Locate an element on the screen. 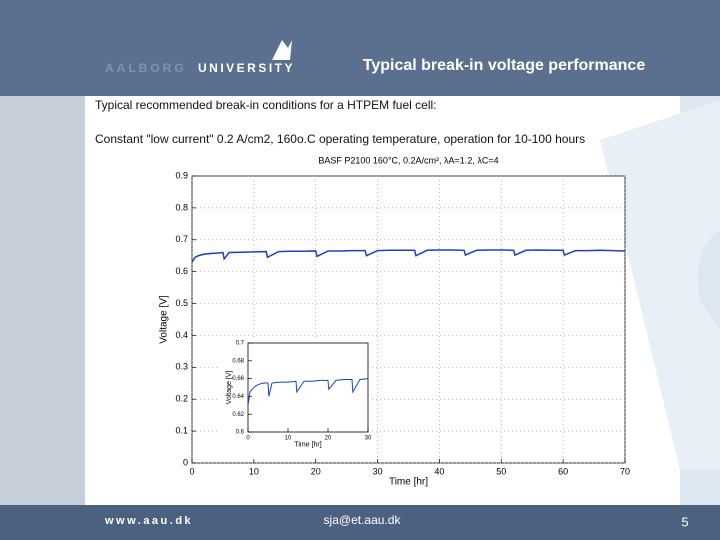 This screenshot has height=540, width=720. decoration-shape is located at coordinates (660, 285).